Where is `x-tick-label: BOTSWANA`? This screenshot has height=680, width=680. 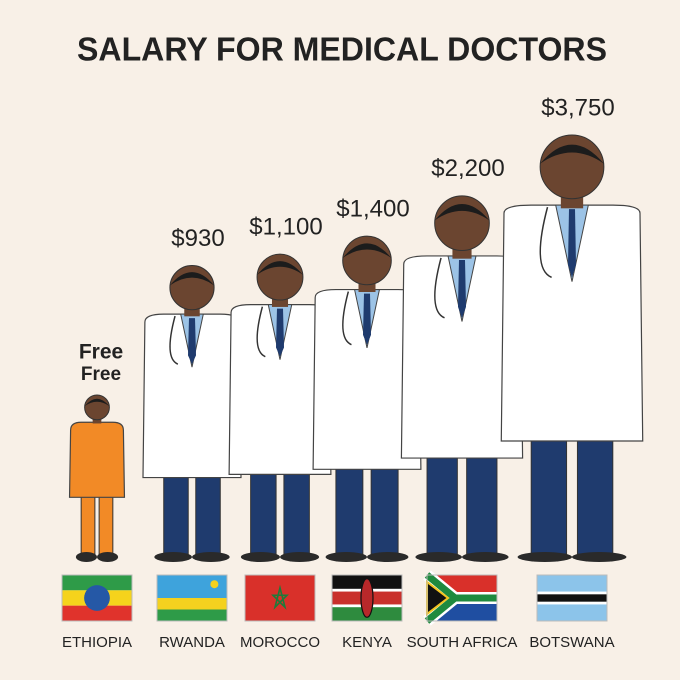
x-tick-label: BOTSWANA is located at coordinates (571, 642).